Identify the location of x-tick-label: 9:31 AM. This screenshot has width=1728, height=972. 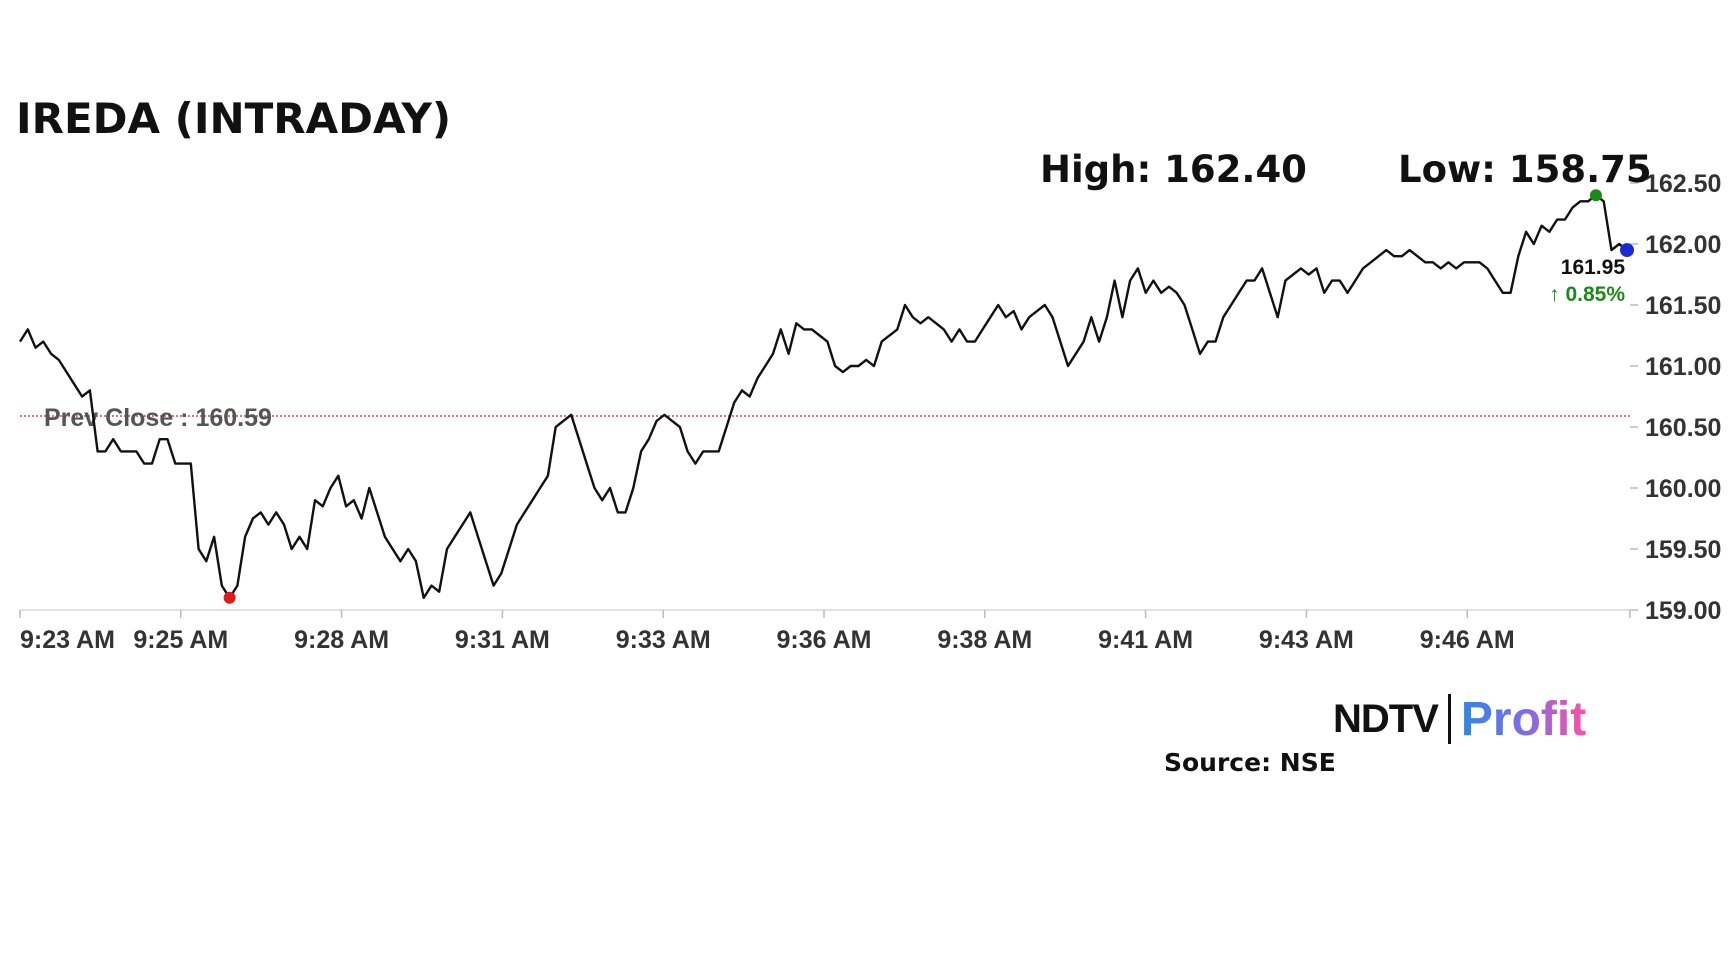
(502, 640).